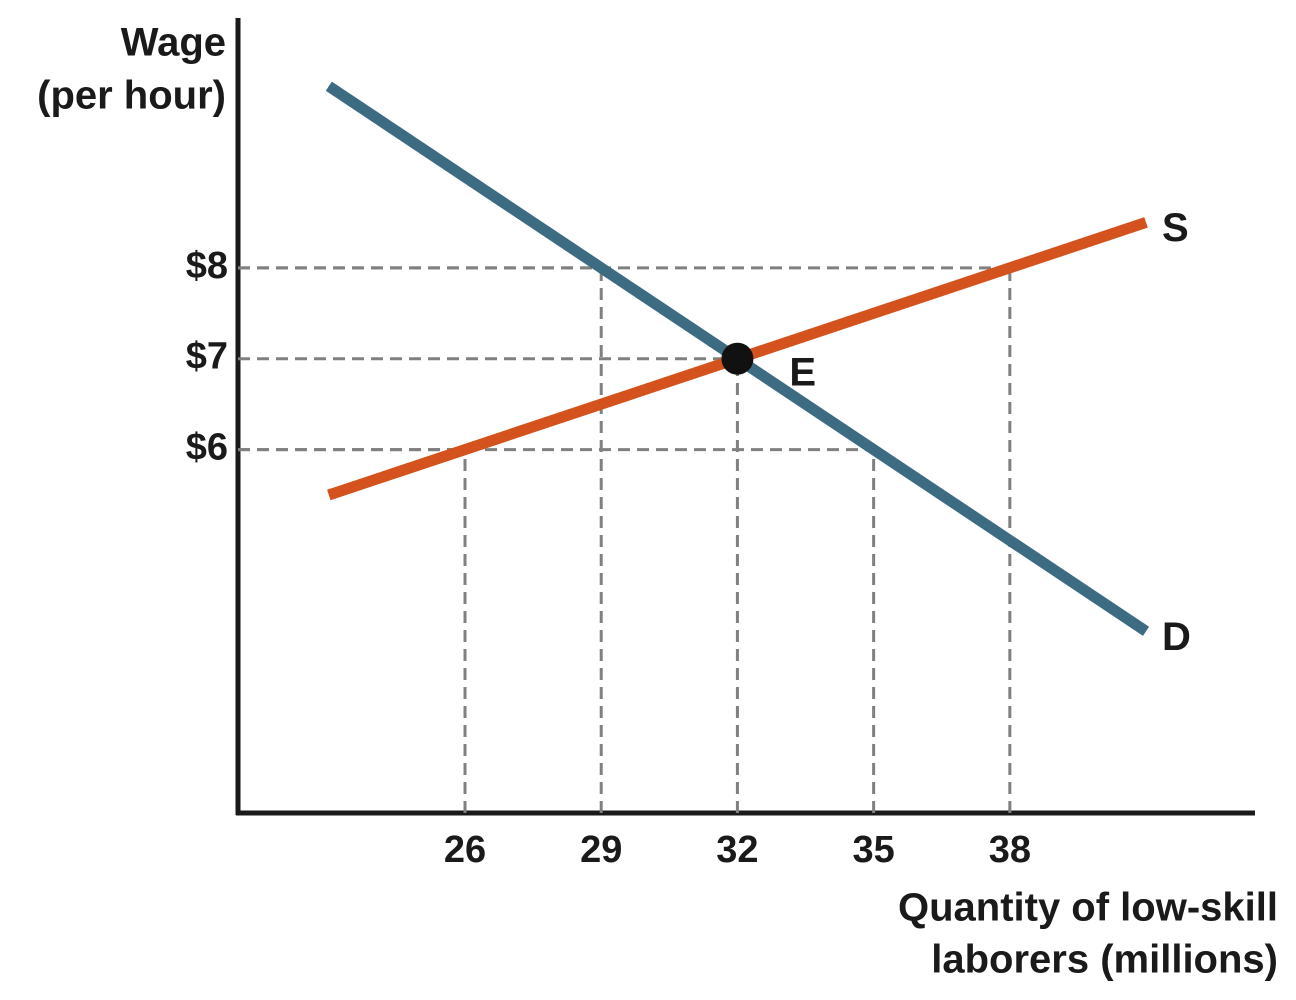  Describe the element at coordinates (601, 850) in the screenshot. I see `x-tick-label: 29` at that location.